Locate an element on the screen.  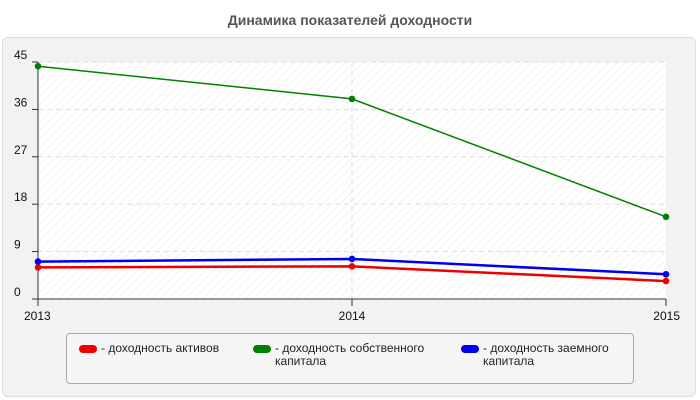
y-tick-label: 9 is located at coordinates (17, 245).